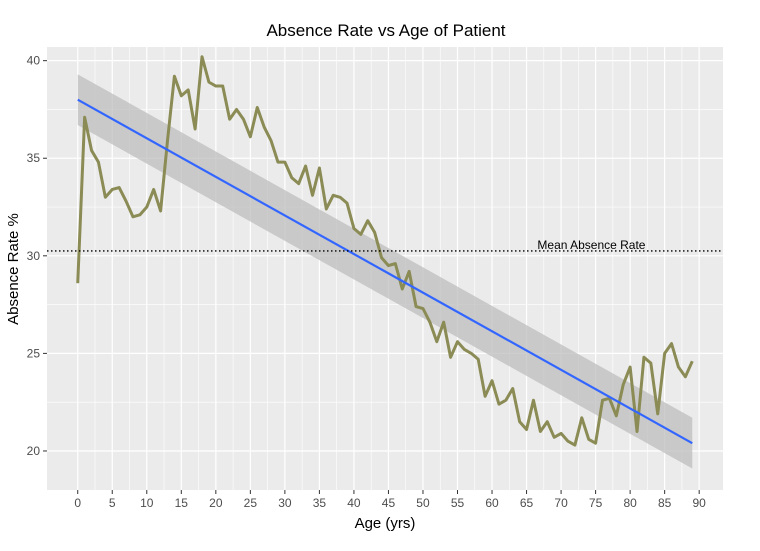 The width and height of the screenshot is (760, 551). I want to click on x-tick-label: 85, so click(665, 503).